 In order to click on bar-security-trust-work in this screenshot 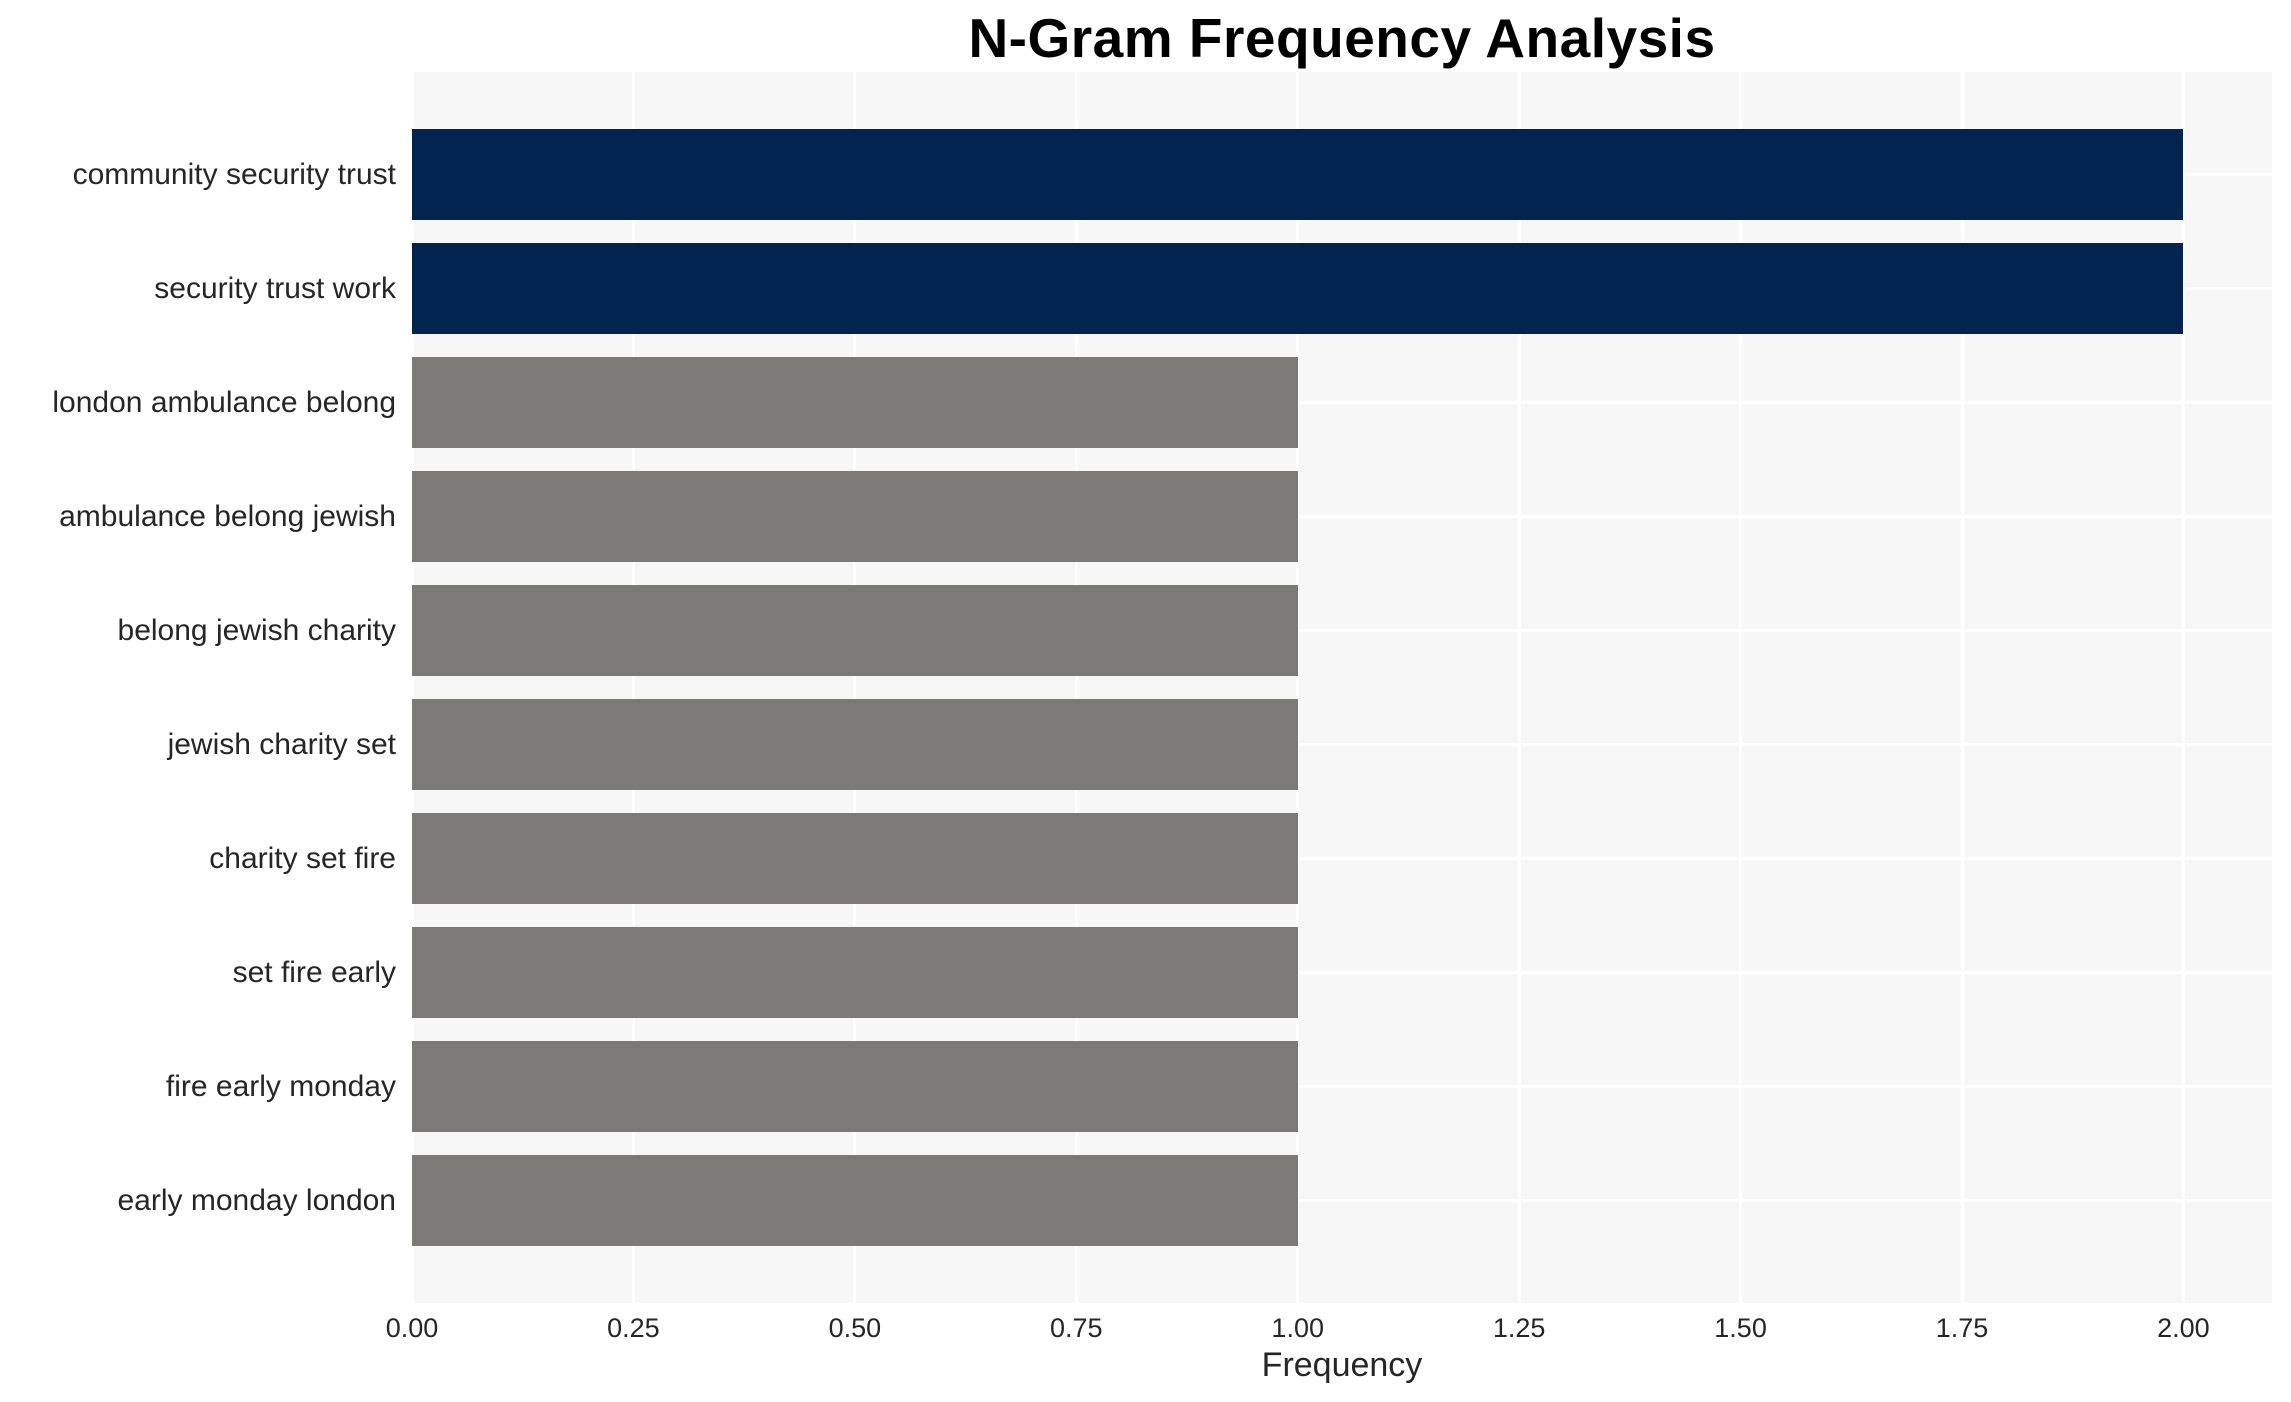, I will do `click(1298, 288)`.